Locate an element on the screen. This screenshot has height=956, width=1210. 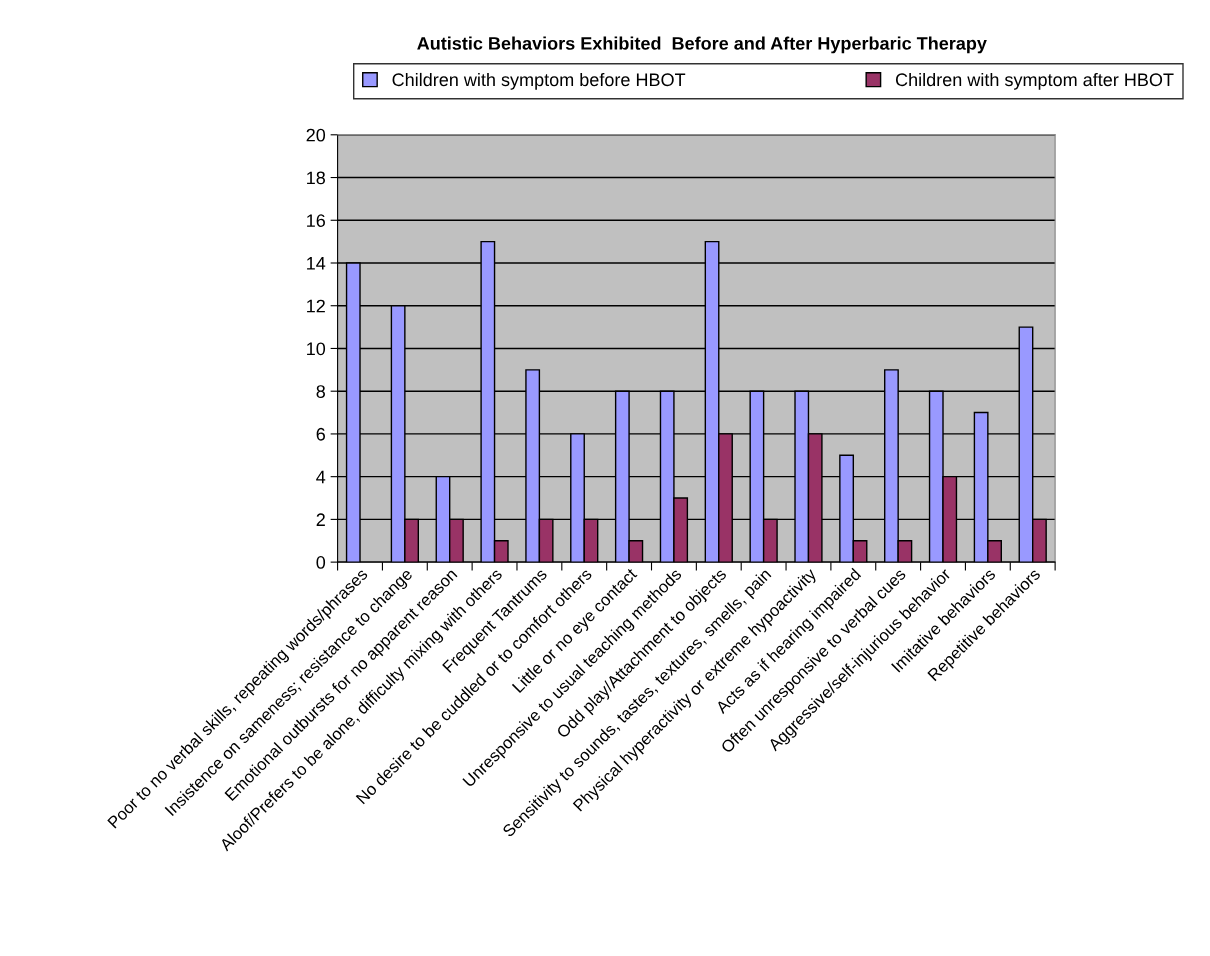
legend-label: Children with symptom after HBOT is located at coordinates (1034, 81).